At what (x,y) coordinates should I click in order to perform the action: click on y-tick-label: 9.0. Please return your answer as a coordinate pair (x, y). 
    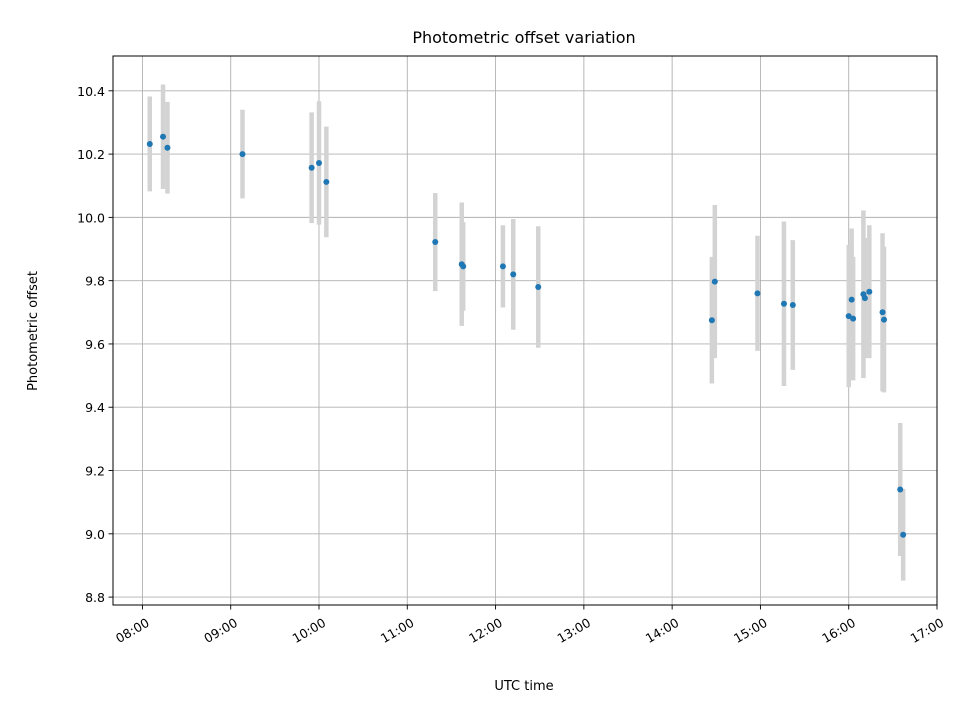
    Looking at the image, I should click on (95, 534).